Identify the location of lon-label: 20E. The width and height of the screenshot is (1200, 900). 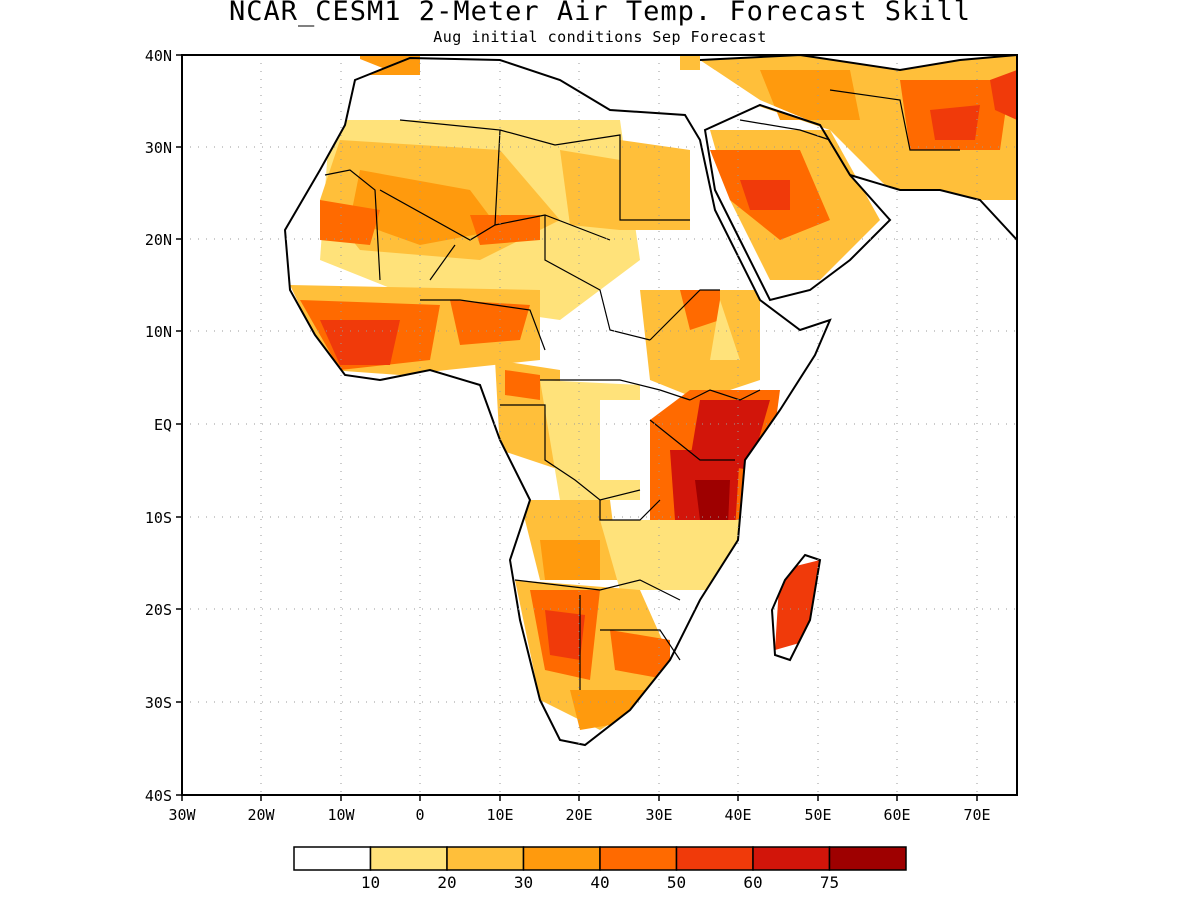
(578, 815).